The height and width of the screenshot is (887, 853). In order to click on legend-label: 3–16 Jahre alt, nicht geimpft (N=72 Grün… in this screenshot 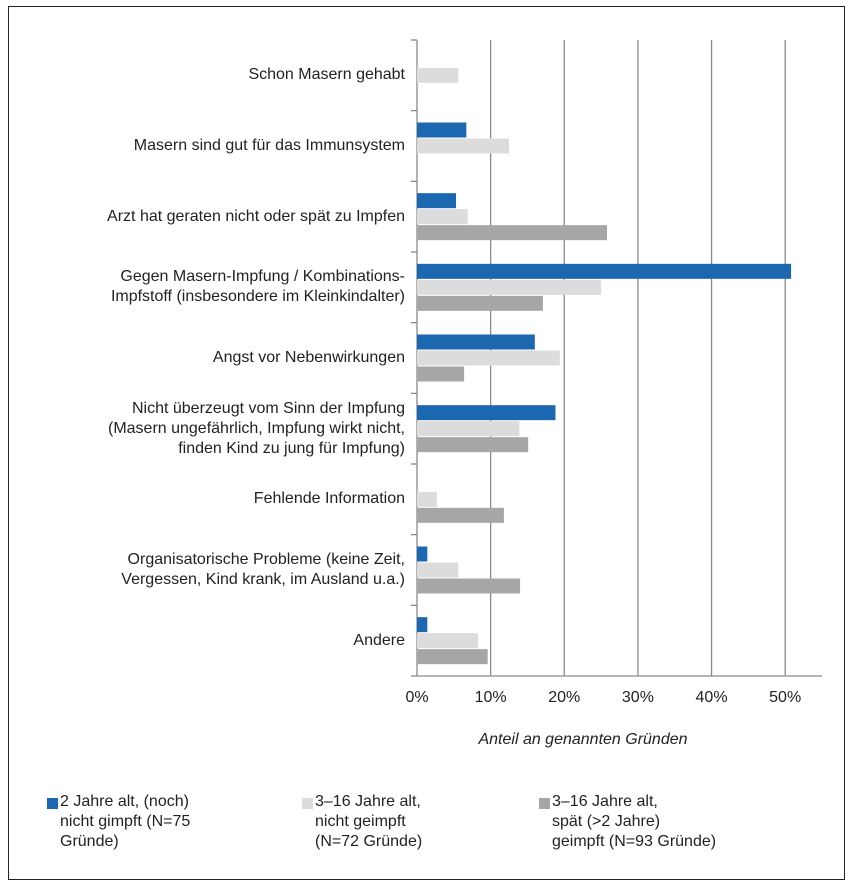, I will do `click(369, 821)`.